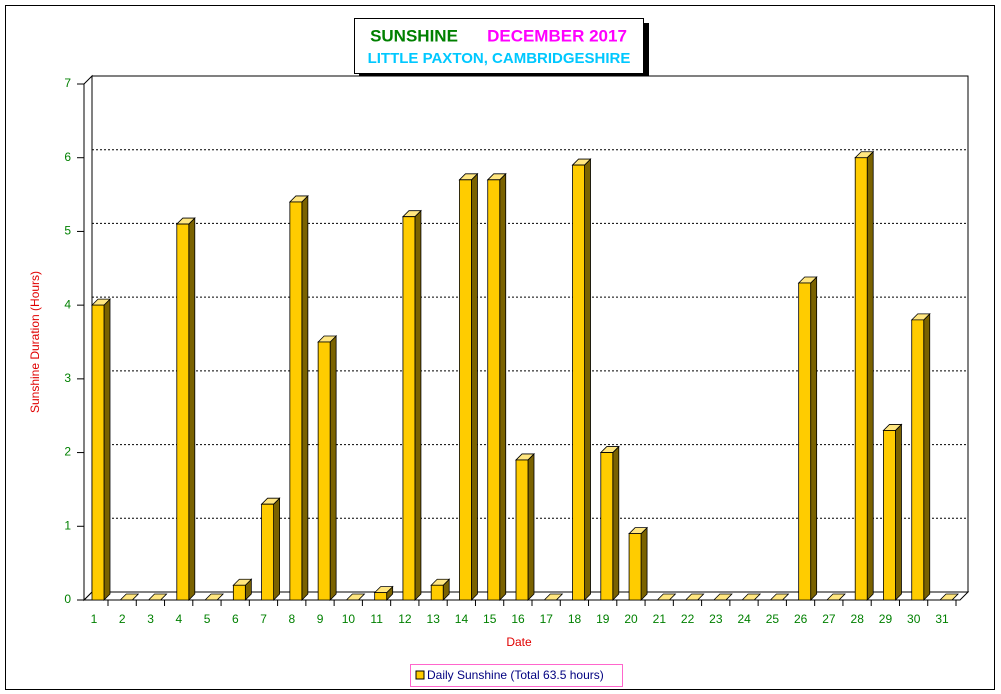 The width and height of the screenshot is (1001, 694). Describe the element at coordinates (773, 619) in the screenshot. I see `x-tick-label: 25` at that location.